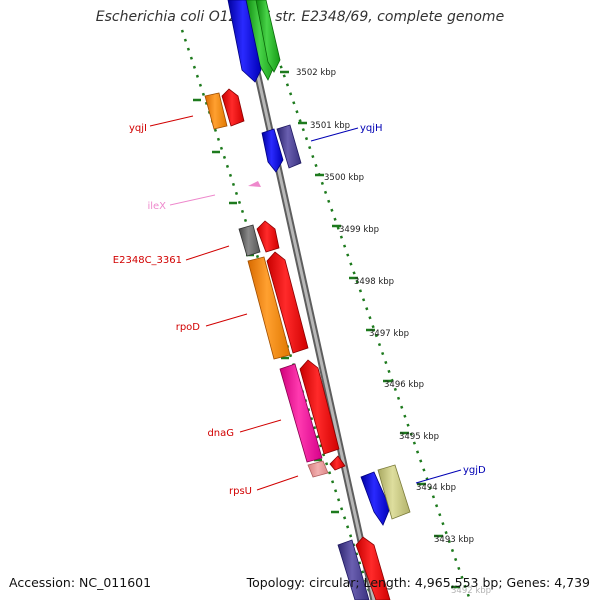 This screenshot has width=600, height=600. What do you see at coordinates (80, 582) in the screenshot?
I see `accession-text: Accession: NC_011601` at bounding box center [80, 582].